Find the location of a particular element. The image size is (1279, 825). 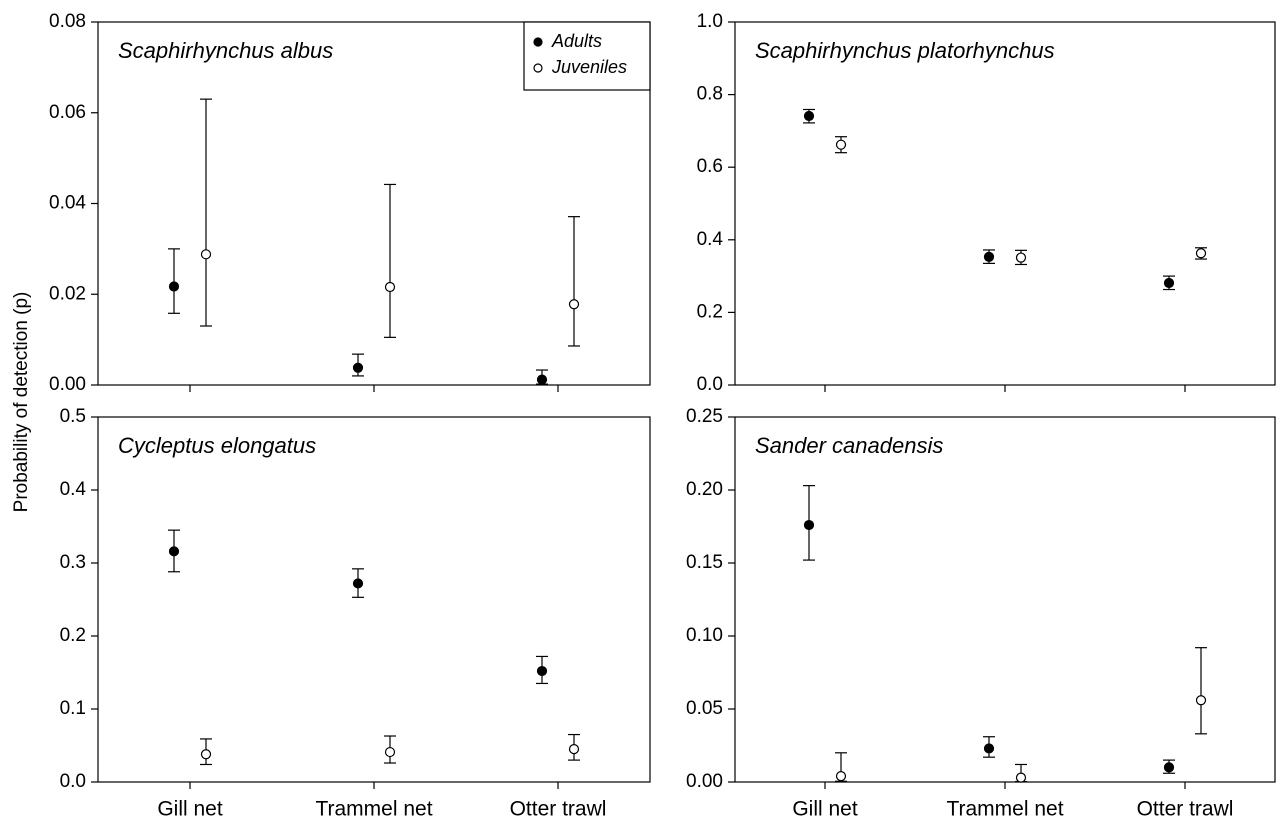

y-tick-label: 0.8 is located at coordinates (710, 94).